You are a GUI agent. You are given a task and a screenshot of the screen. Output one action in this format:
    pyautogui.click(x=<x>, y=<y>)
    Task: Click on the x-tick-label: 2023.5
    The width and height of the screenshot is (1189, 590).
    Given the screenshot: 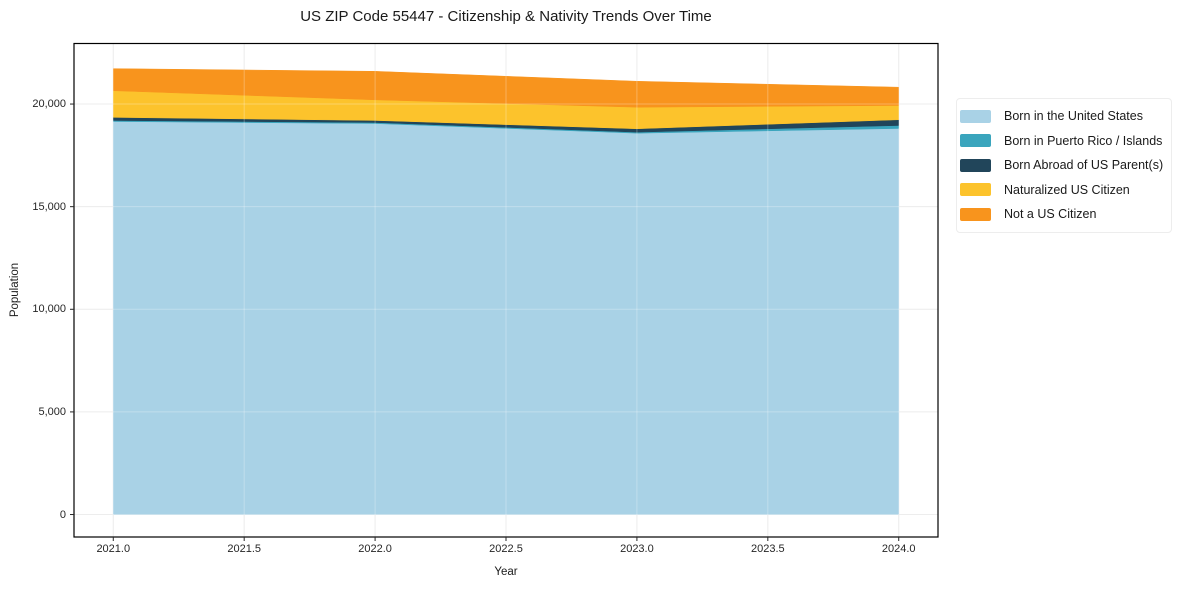 What is the action you would take?
    pyautogui.click(x=767, y=549)
    